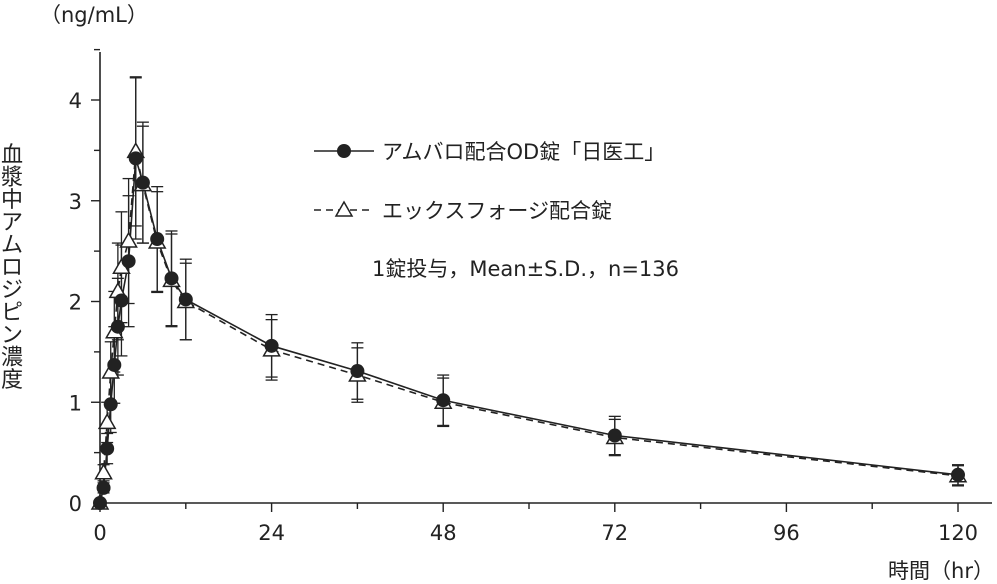 The image size is (997, 584). What do you see at coordinates (75, 303) in the screenshot?
I see `y-tick-label: 2` at bounding box center [75, 303].